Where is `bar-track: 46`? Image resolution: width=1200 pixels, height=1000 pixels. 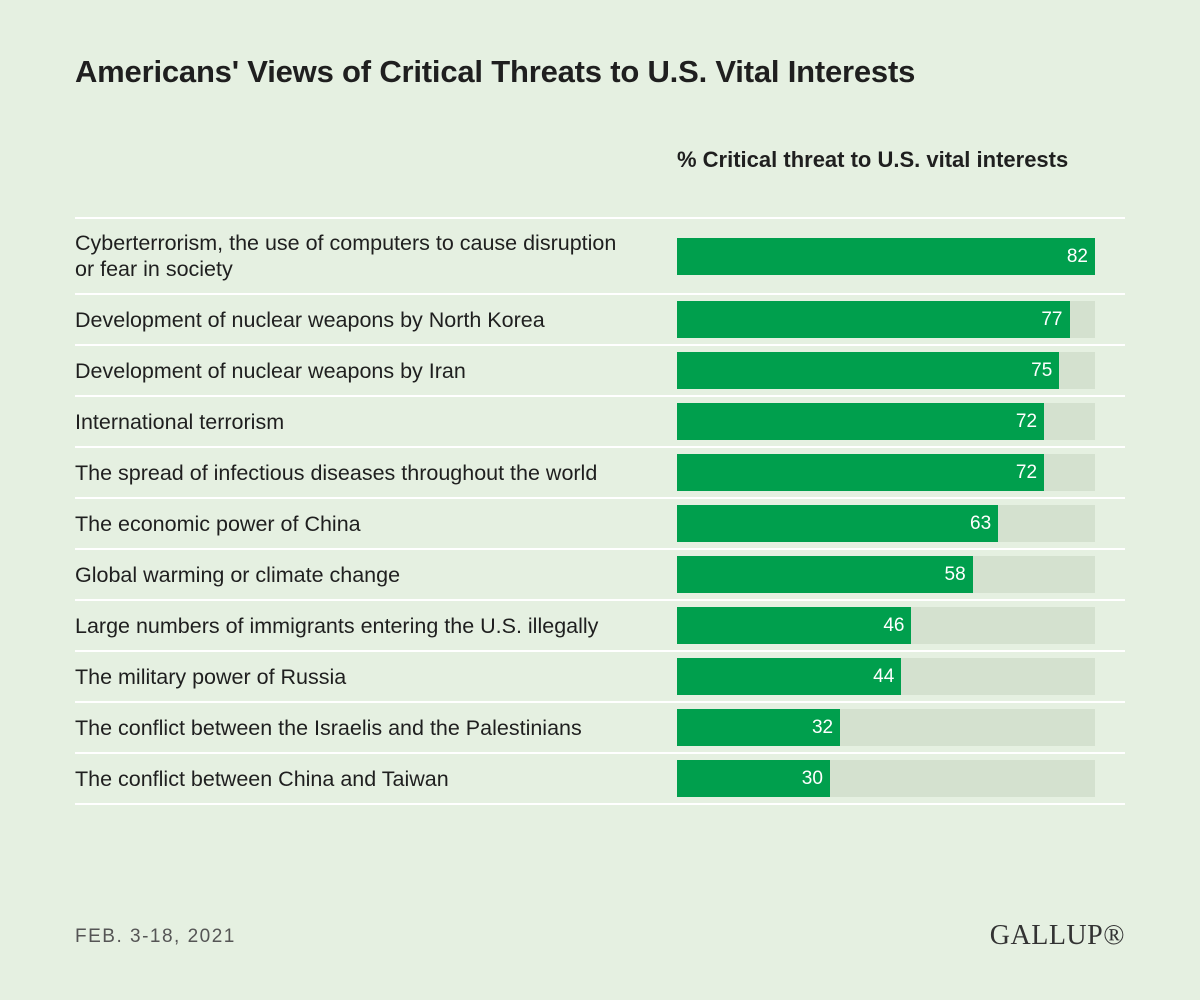 bar-track: 46 is located at coordinates (886, 625).